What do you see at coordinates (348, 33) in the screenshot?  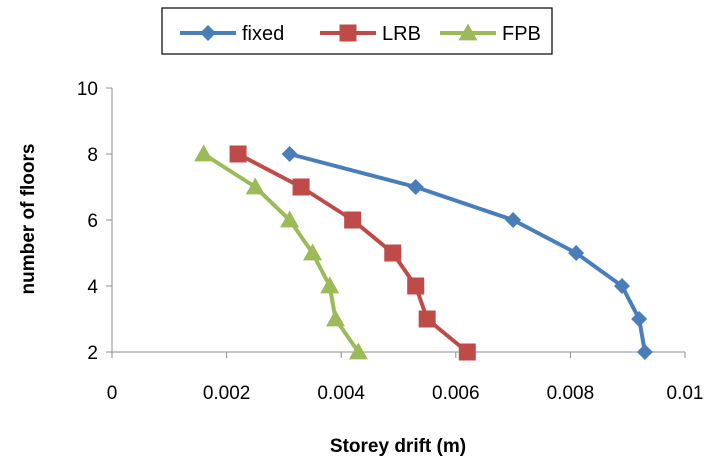 I see `legend-marker-lrb` at bounding box center [348, 33].